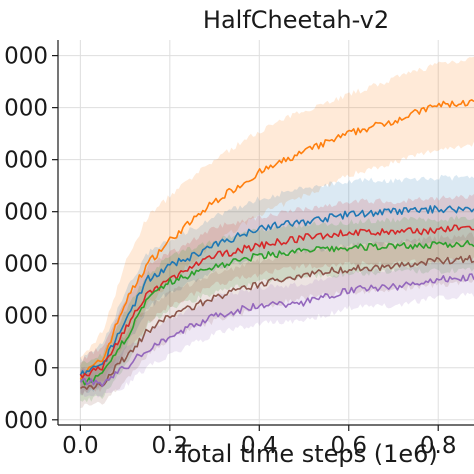 The height and width of the screenshot is (474, 474). I want to click on y-tick-label: 0, so click(40, 369).